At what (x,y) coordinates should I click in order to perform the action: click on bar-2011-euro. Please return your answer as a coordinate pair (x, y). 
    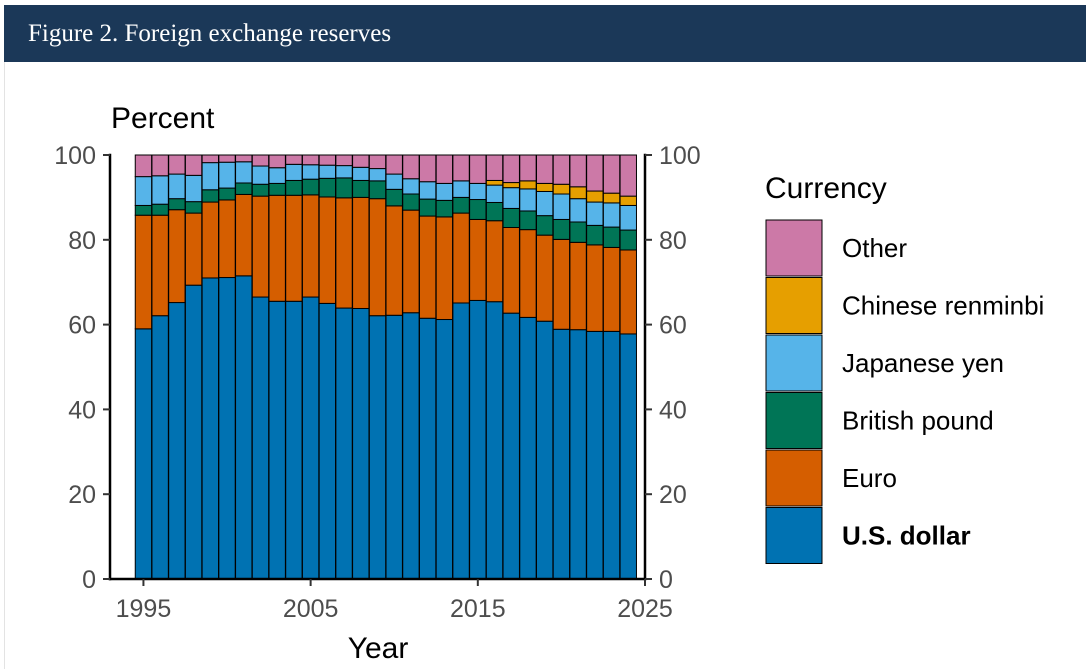
    Looking at the image, I should click on (411, 261).